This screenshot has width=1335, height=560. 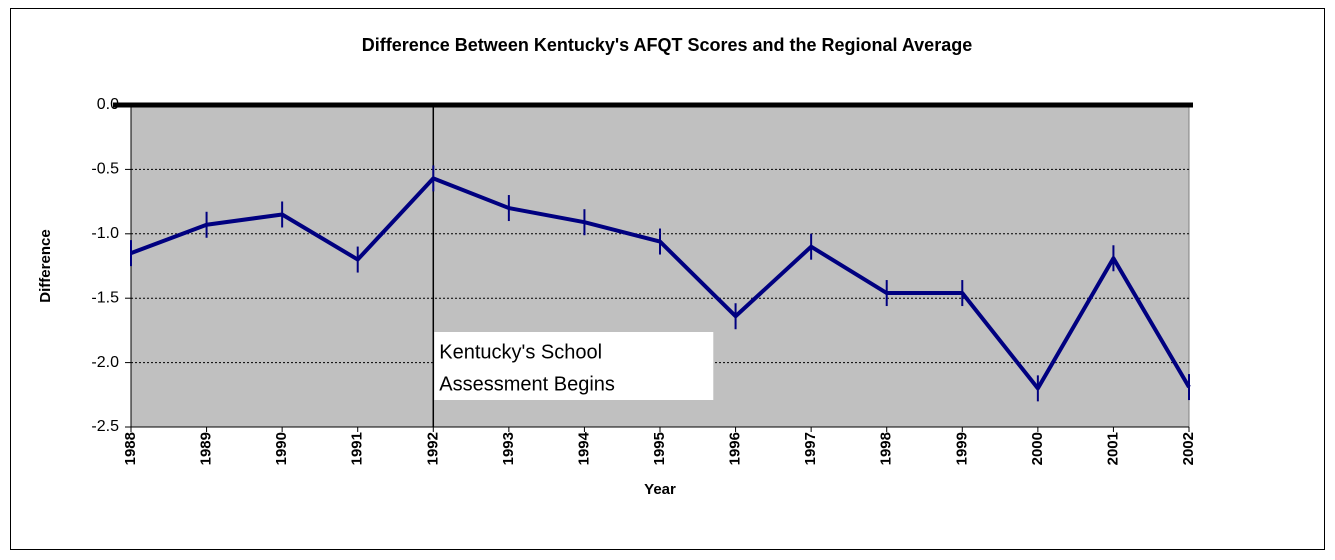 I want to click on y-tick-label: -1.0, so click(x=105, y=233).